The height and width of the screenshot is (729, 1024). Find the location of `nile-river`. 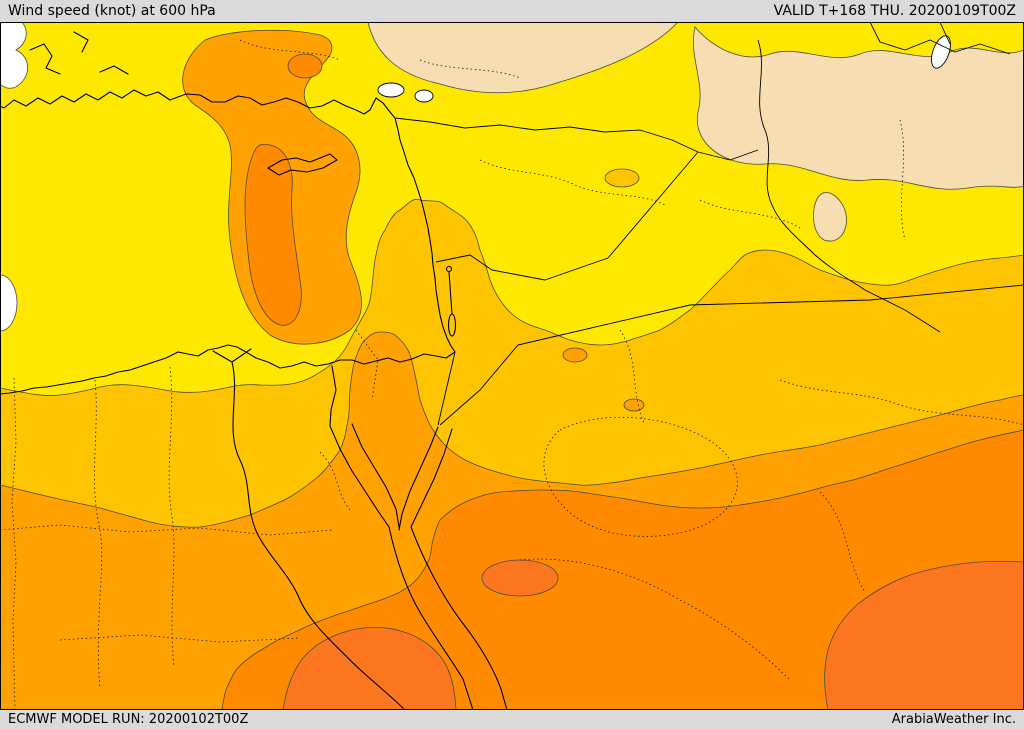

nile-river is located at coordinates (318, 535).